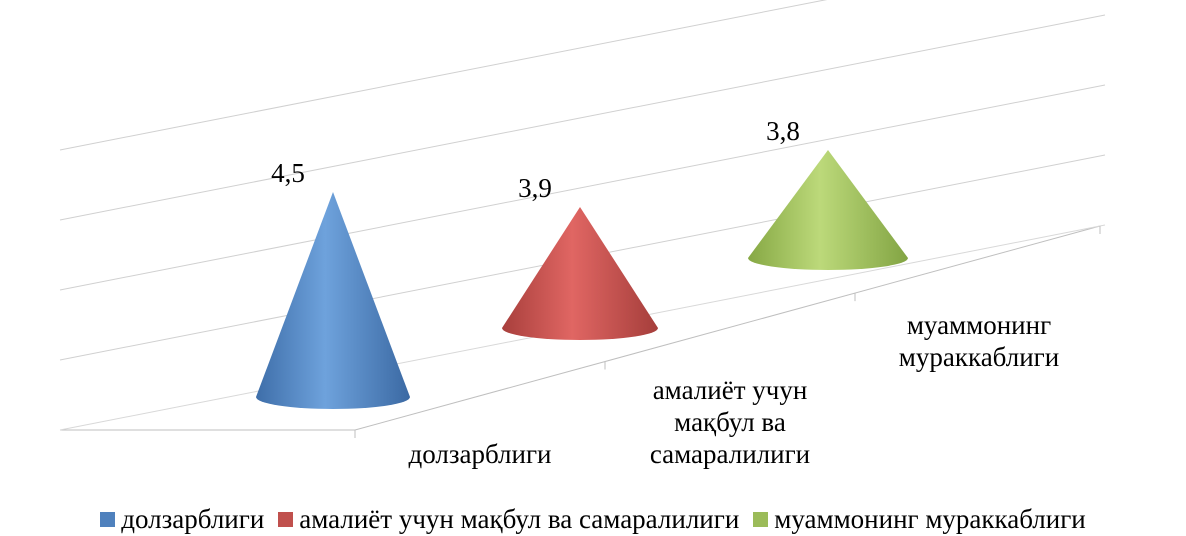  Describe the element at coordinates (288, 173) in the screenshot. I see `data-label: 4,5` at that location.